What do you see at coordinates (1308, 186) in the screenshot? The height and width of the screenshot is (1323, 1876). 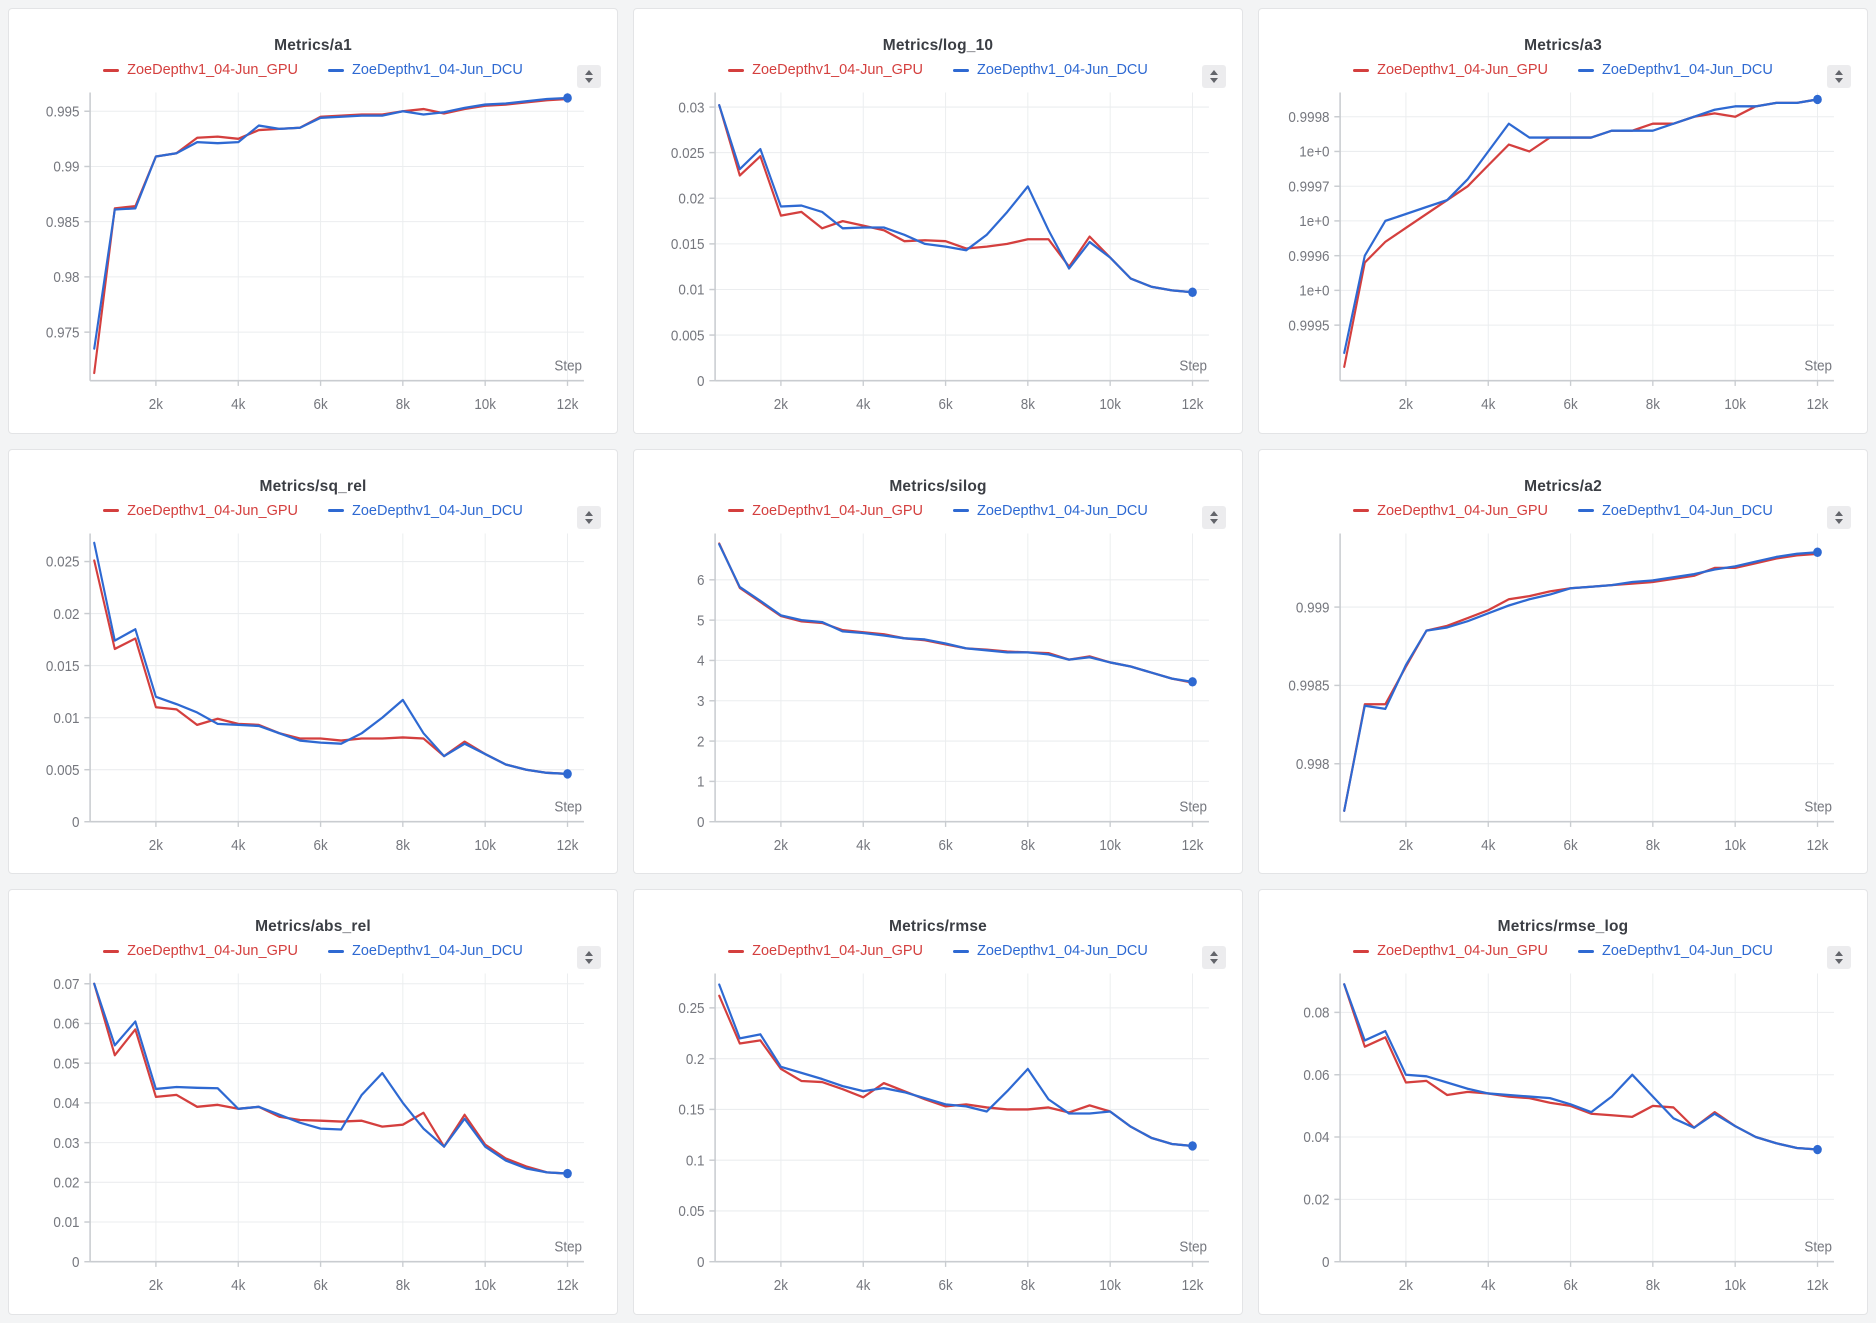 I see `svg-text: 0.9997` at bounding box center [1308, 186].